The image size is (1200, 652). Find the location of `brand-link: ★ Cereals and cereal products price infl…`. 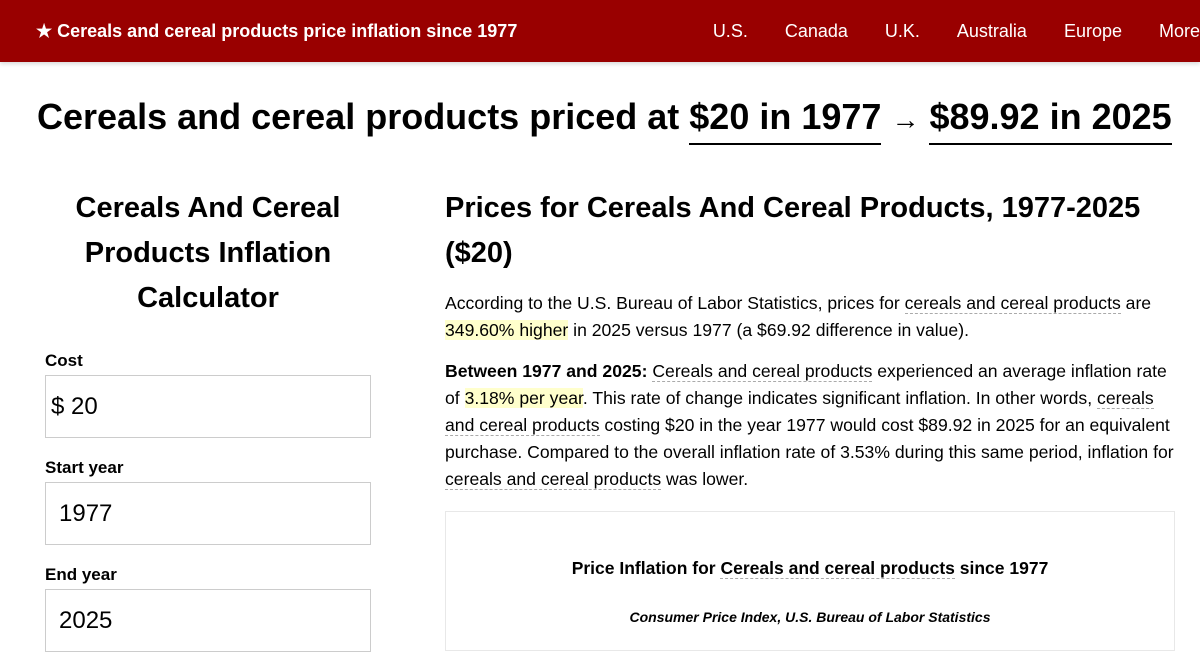

brand-link: ★ Cereals and cereal products price infl… is located at coordinates (277, 30).